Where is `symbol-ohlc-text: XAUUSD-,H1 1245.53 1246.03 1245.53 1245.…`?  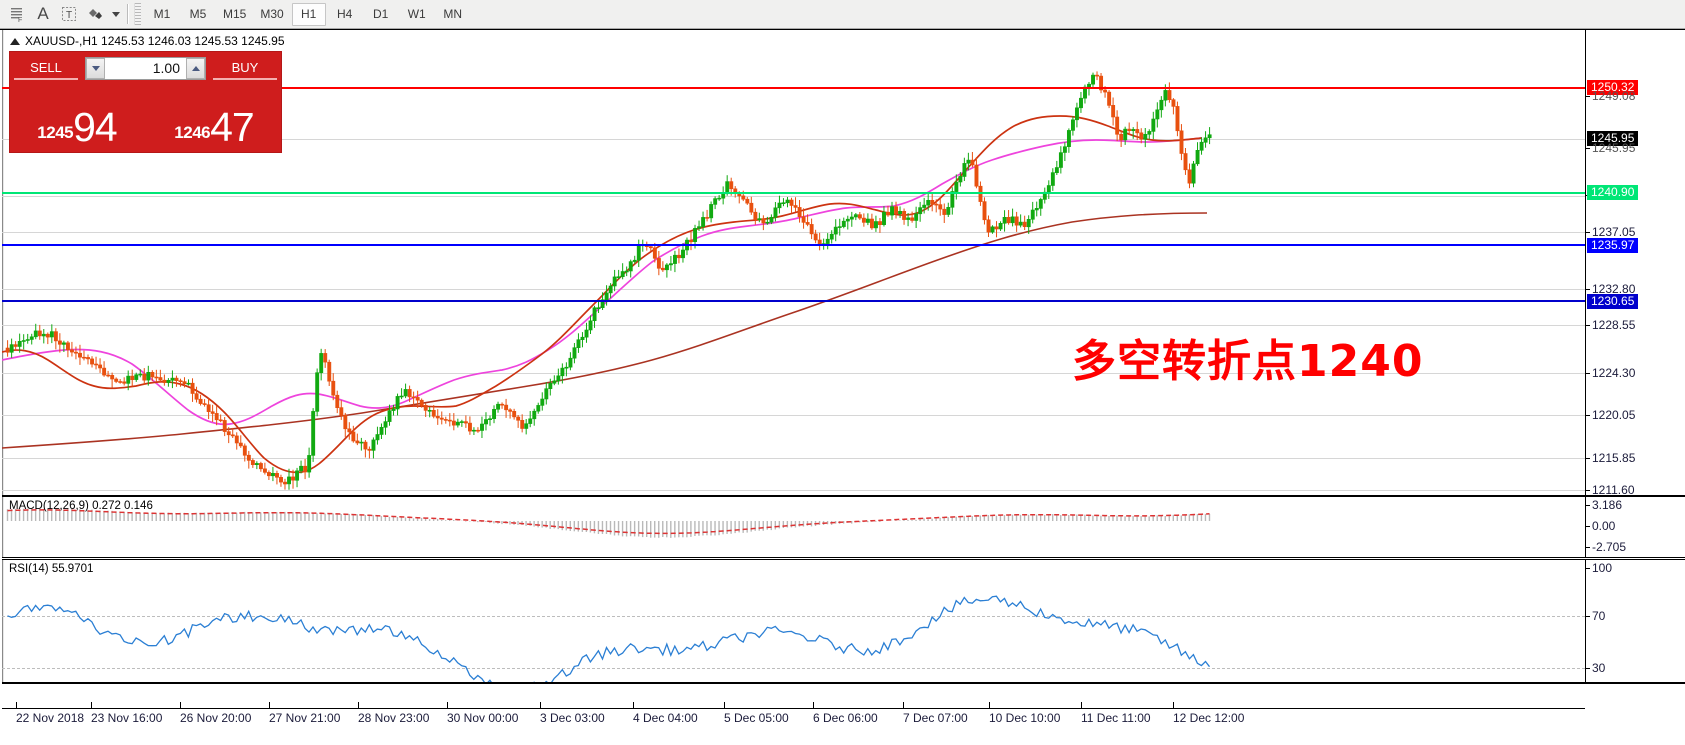 symbol-ohlc-text: XAUUSD-,H1 1245.53 1246.03 1245.53 1245.… is located at coordinates (155, 41).